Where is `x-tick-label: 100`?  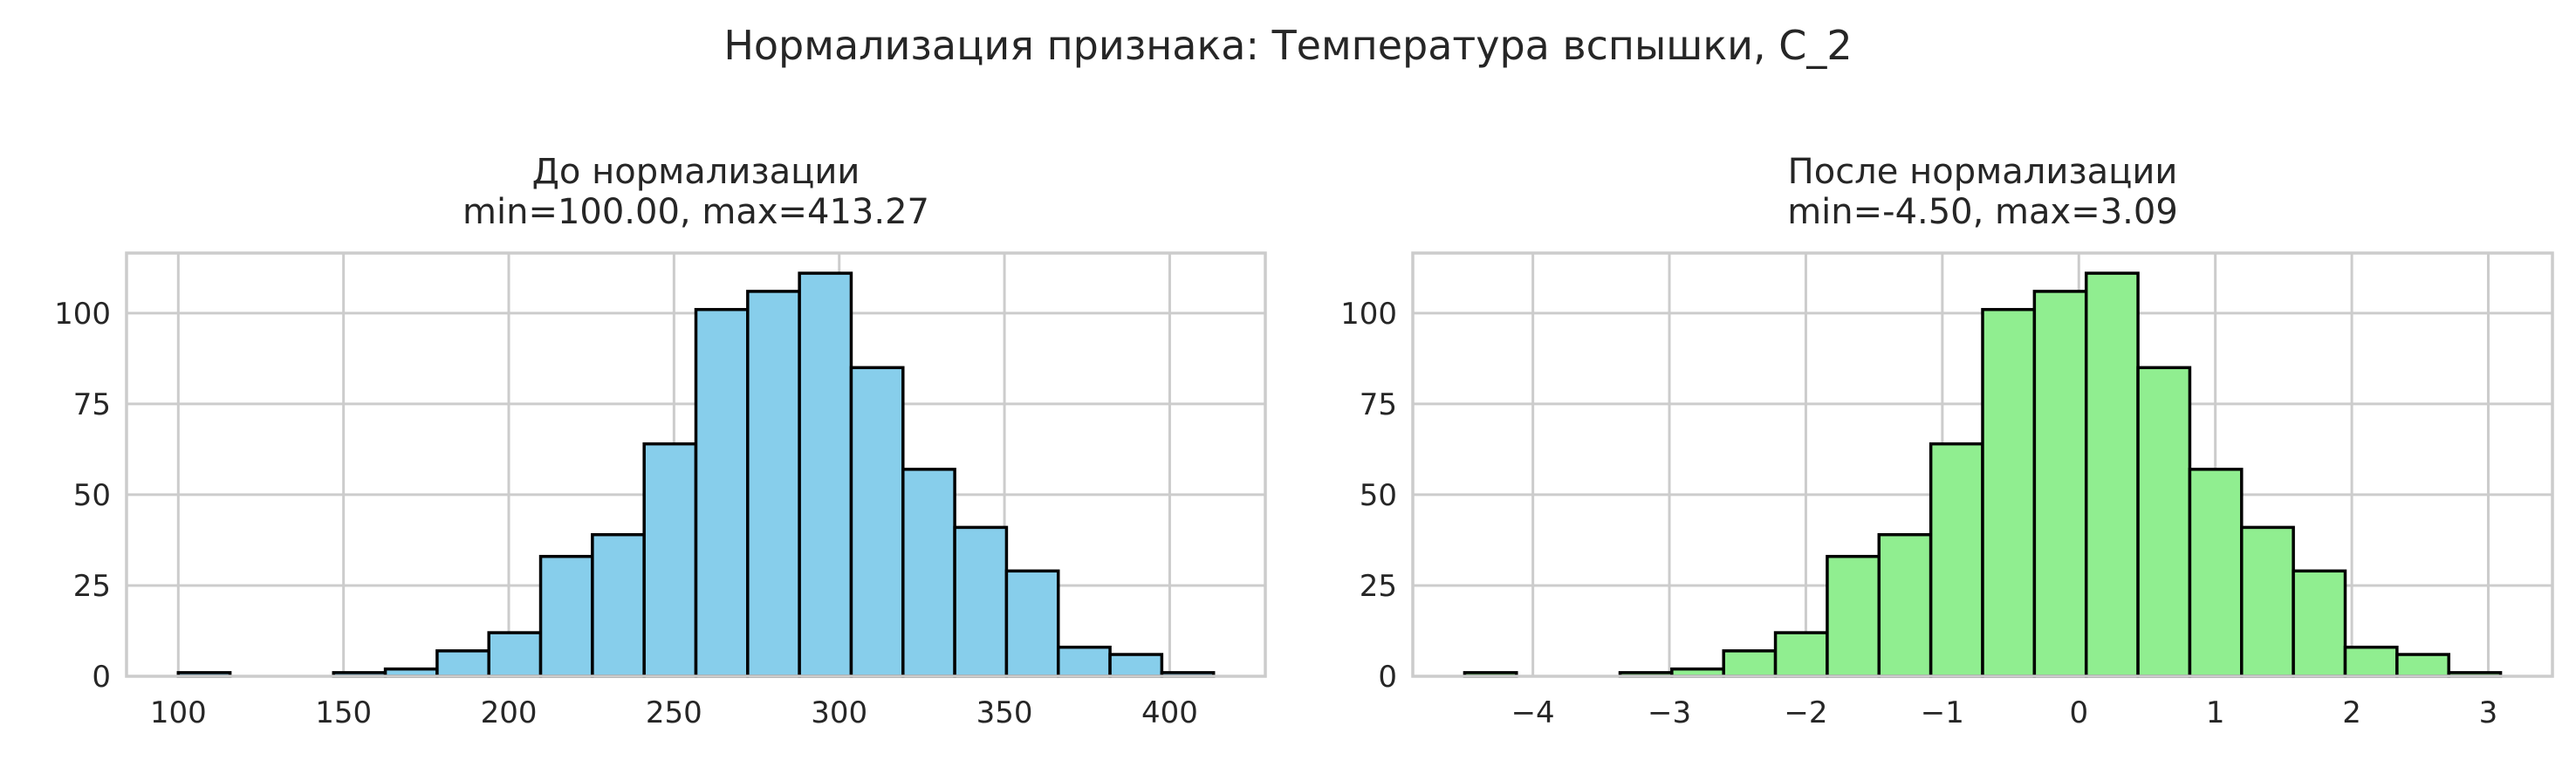 x-tick-label: 100 is located at coordinates (178, 712).